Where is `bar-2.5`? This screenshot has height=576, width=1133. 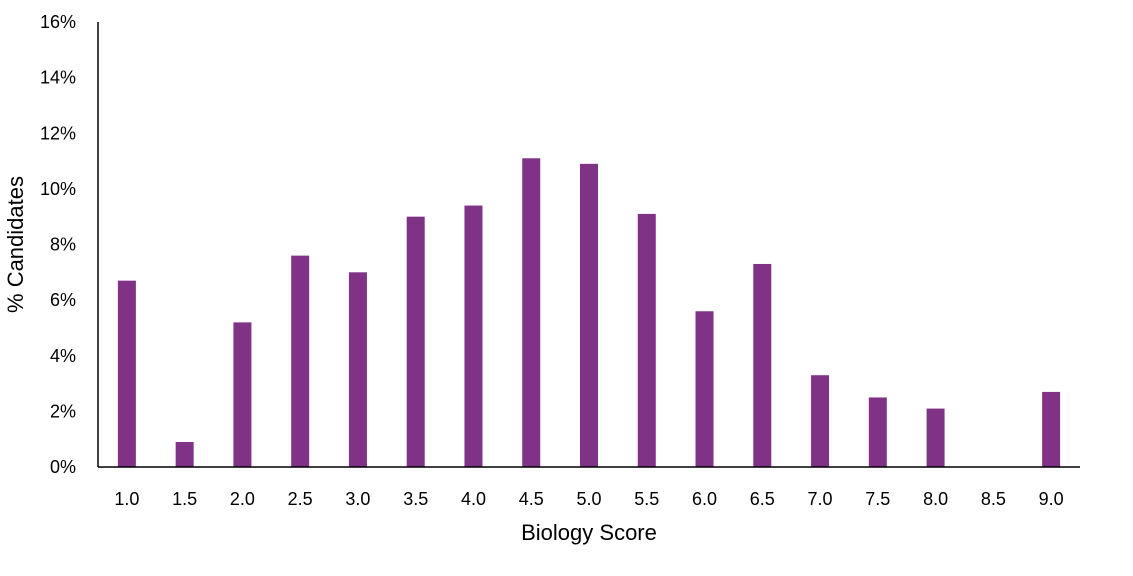
bar-2.5 is located at coordinates (300, 361).